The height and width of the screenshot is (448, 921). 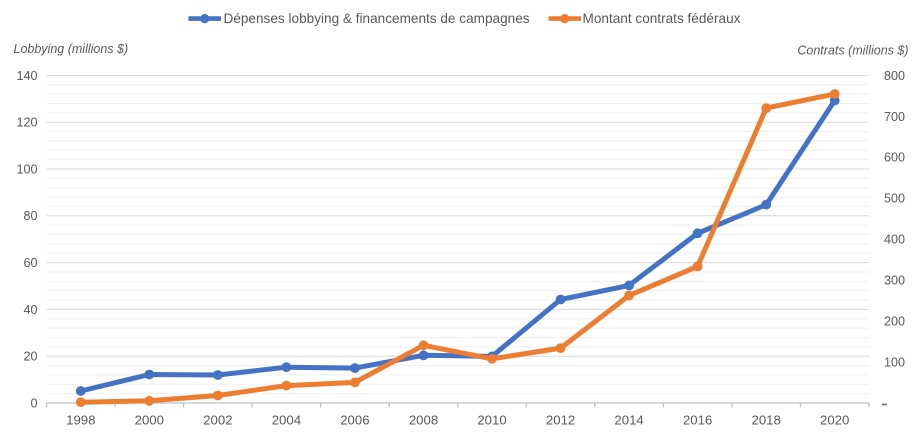 What do you see at coordinates (766, 420) in the screenshot?
I see `svg-text: 2018` at bounding box center [766, 420].